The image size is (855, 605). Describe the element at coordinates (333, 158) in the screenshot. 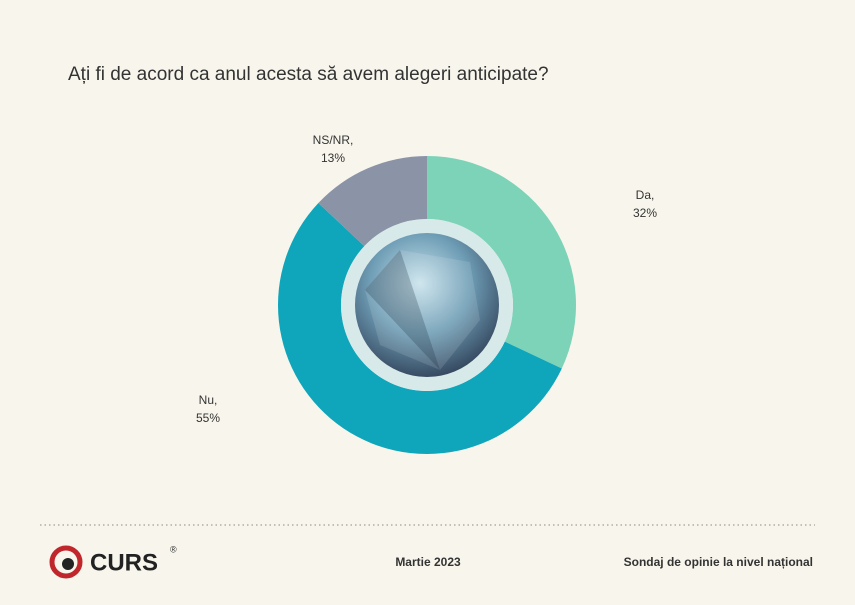

I see `value-label: 13%` at that location.